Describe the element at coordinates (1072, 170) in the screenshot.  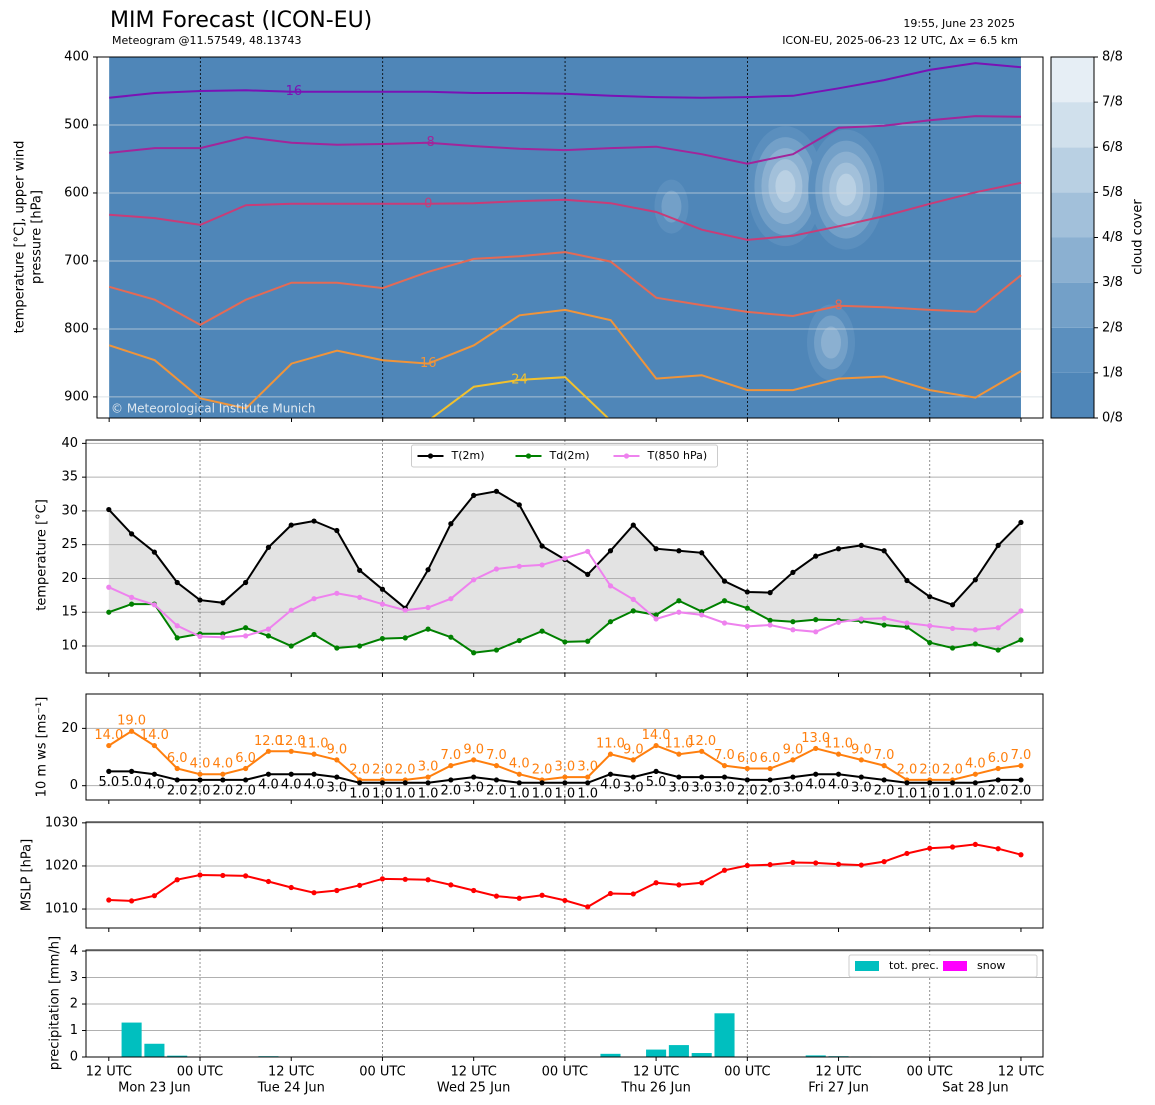
I see `colorbar-band` at that location.